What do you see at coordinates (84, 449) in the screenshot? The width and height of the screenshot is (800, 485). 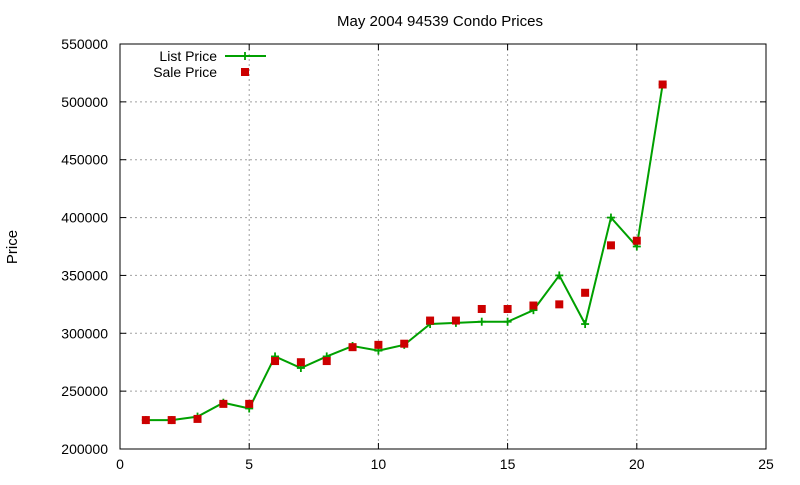 I see `y-tick-label: 200000` at bounding box center [84, 449].